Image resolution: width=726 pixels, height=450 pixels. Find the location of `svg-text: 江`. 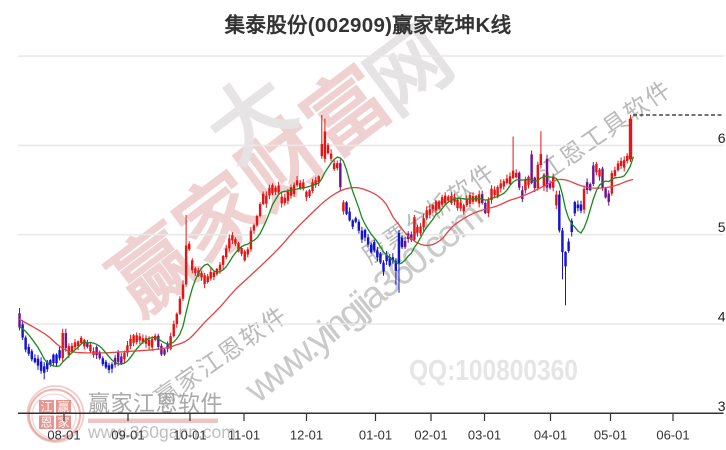

svg-text: 江 is located at coordinates (46, 407).